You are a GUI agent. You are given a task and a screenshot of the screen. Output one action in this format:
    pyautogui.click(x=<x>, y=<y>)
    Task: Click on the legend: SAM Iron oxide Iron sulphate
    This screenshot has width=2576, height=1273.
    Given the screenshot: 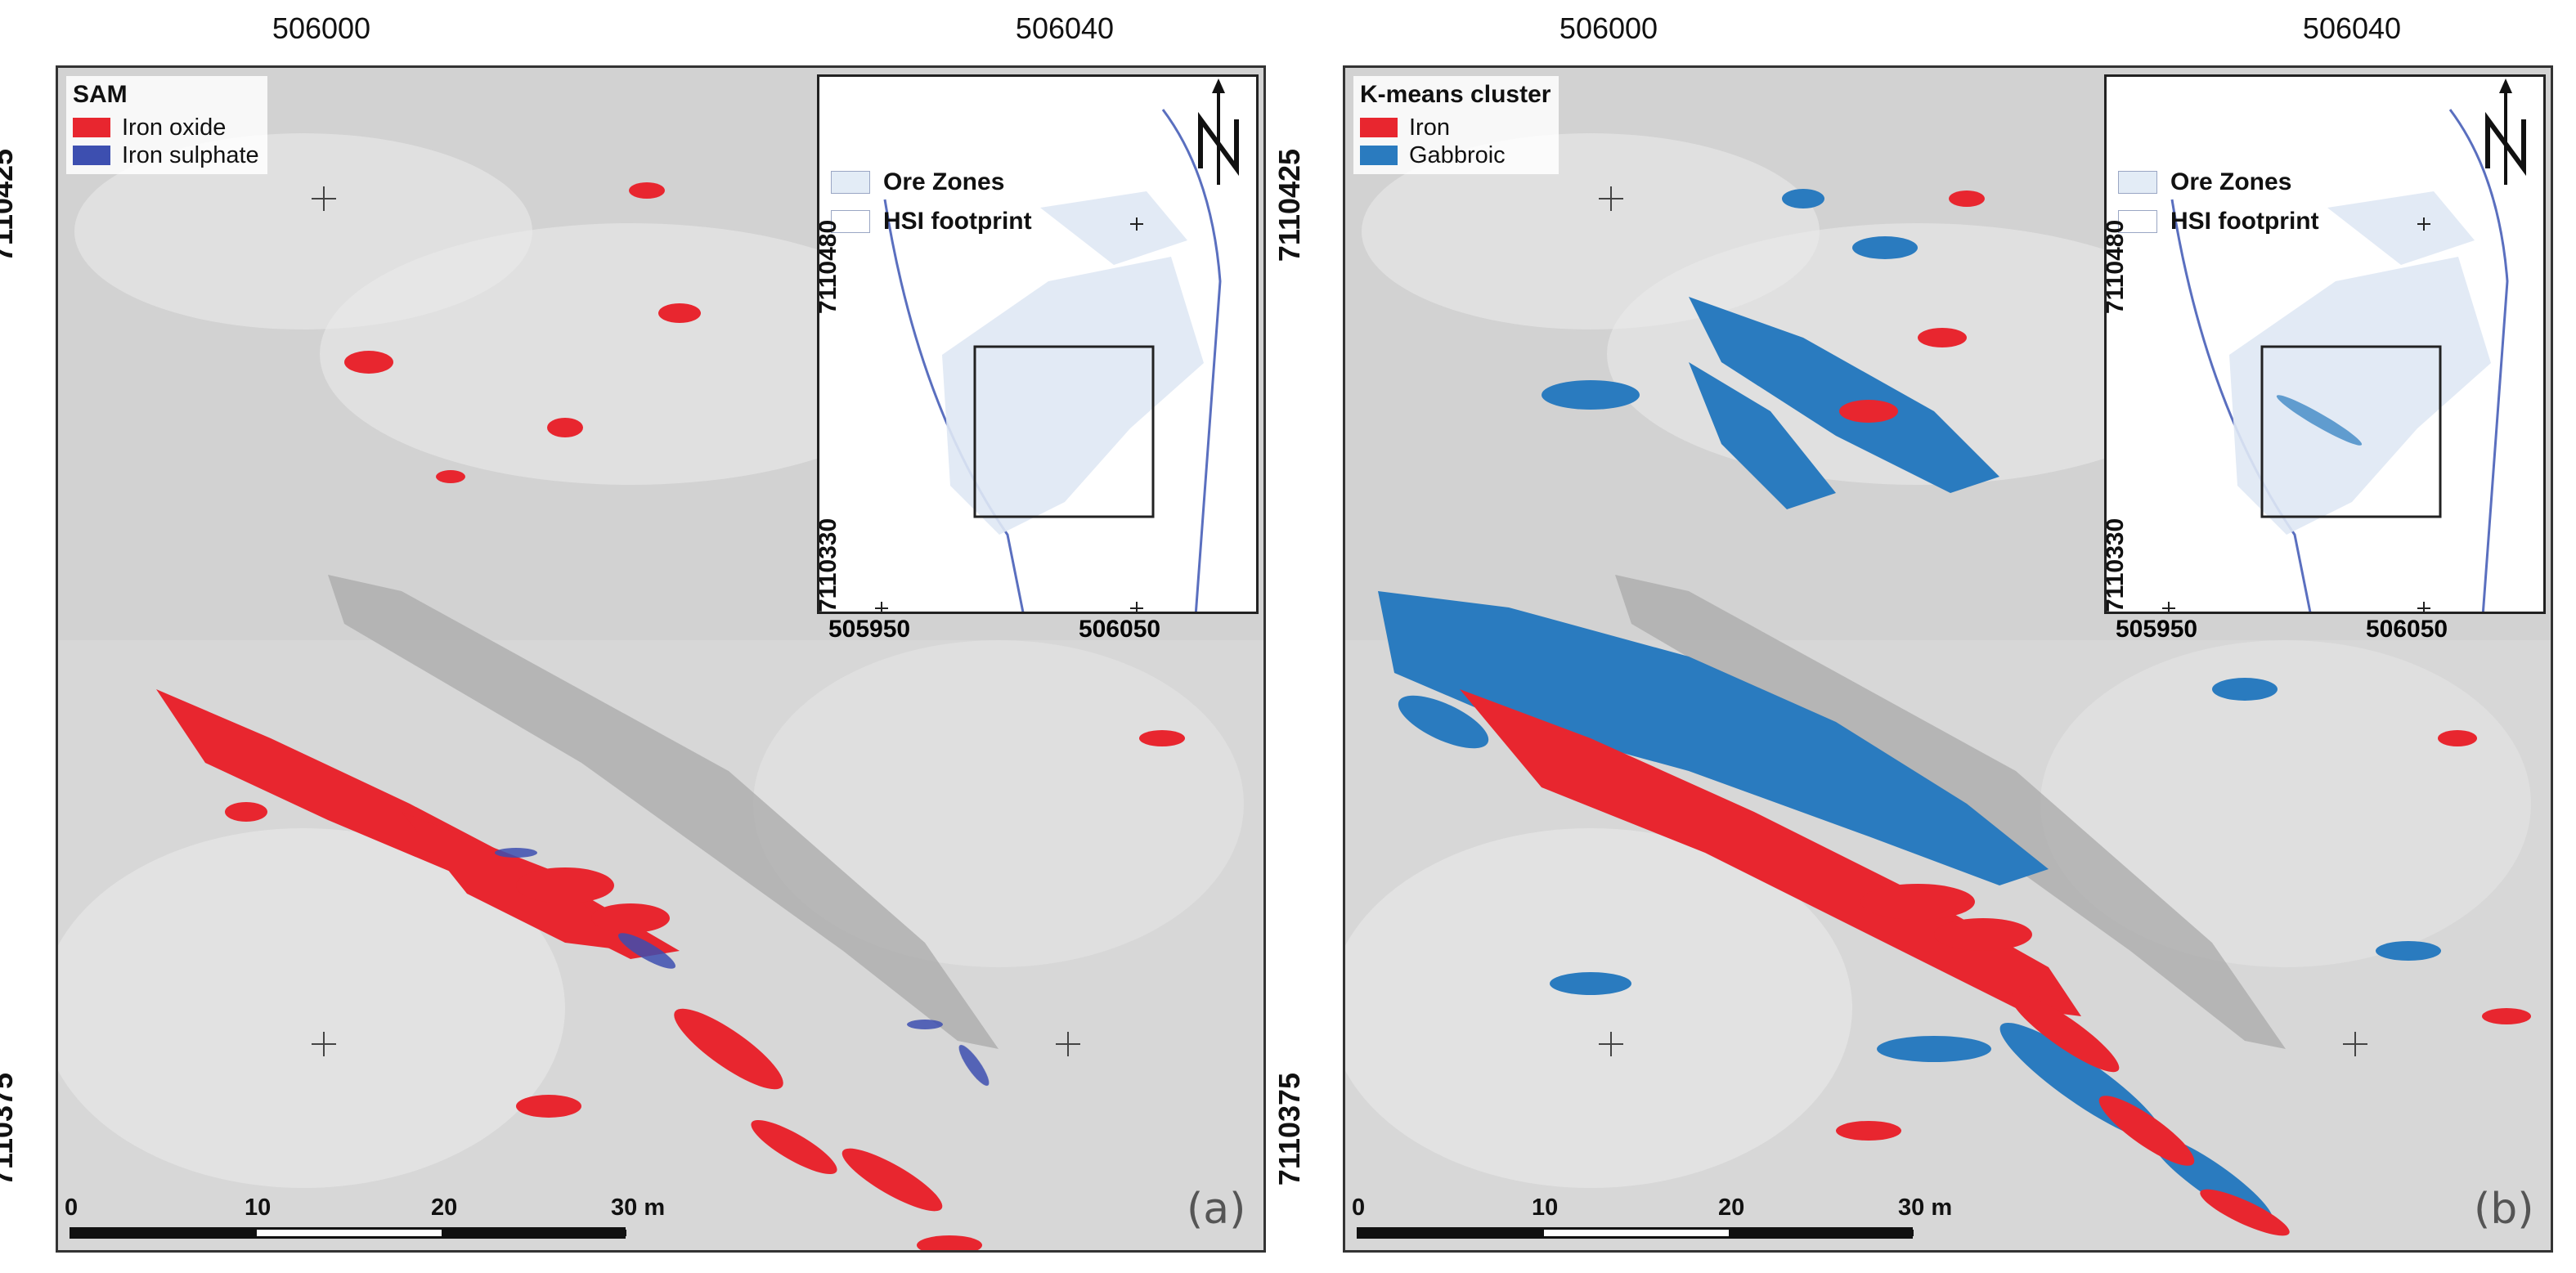 What is the action you would take?
    pyautogui.click(x=166, y=125)
    